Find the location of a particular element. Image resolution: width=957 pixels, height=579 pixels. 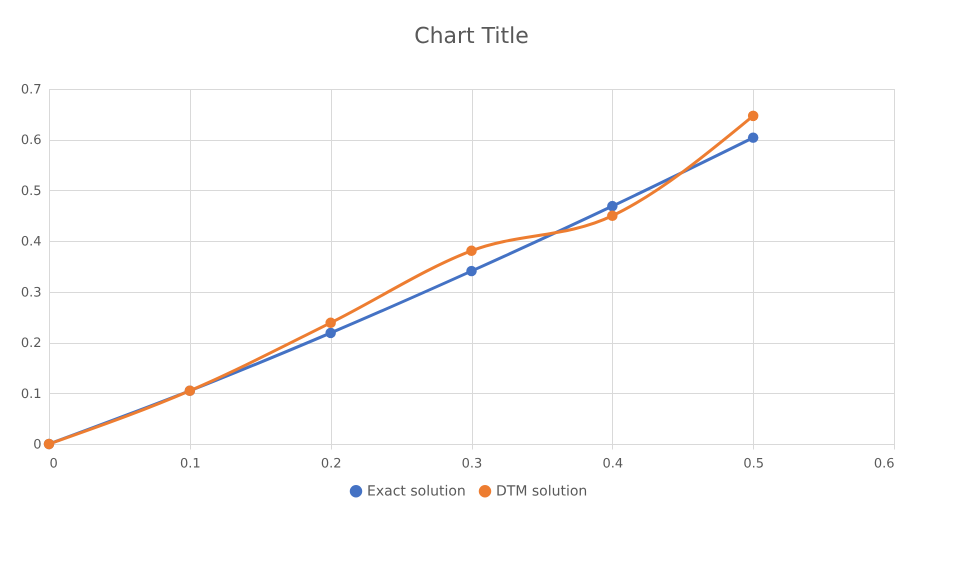

y-tick-label: 0.4 is located at coordinates (31, 242).